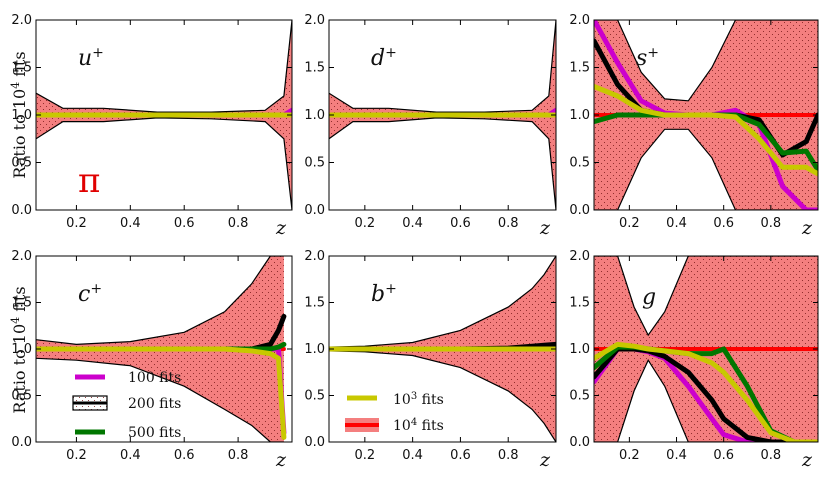 This screenshot has height=485, width=830. What do you see at coordinates (442, 349) in the screenshot?
I see `plot-area-b` at bounding box center [442, 349].